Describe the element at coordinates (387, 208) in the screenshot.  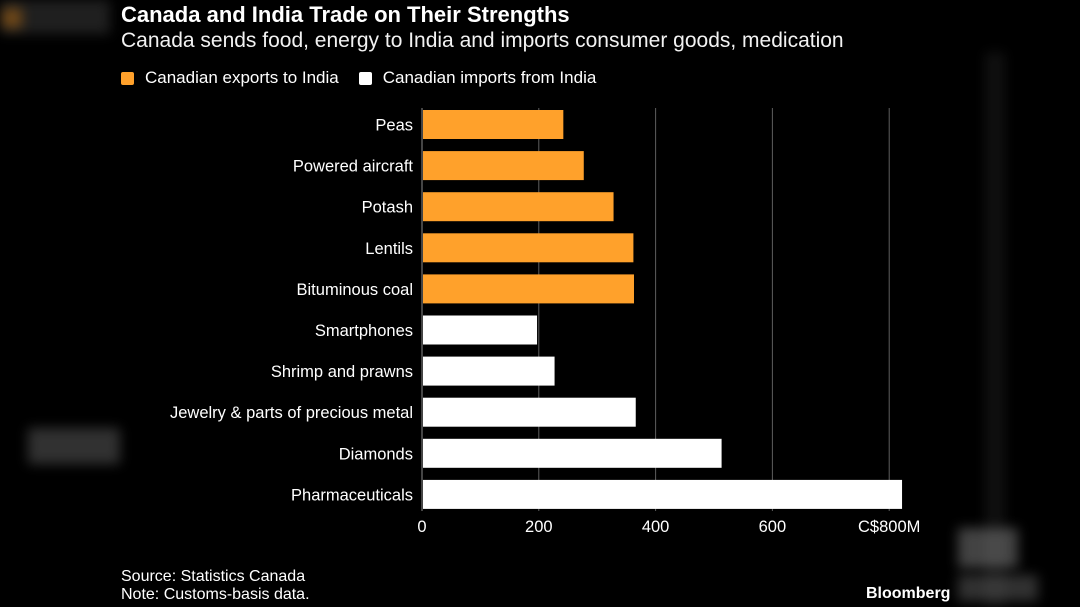
I see `category-label: Potash` at that location.